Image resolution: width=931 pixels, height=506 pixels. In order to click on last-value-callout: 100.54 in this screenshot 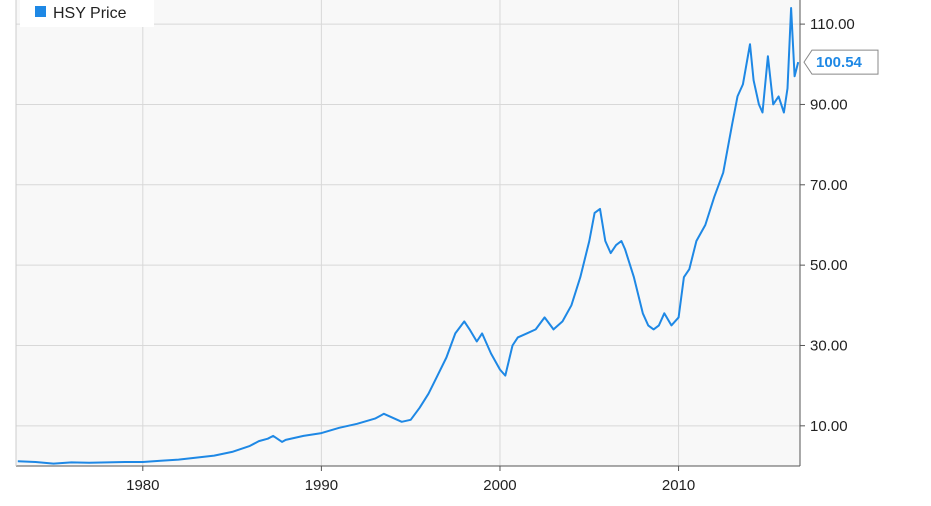, I will do `click(841, 62)`.